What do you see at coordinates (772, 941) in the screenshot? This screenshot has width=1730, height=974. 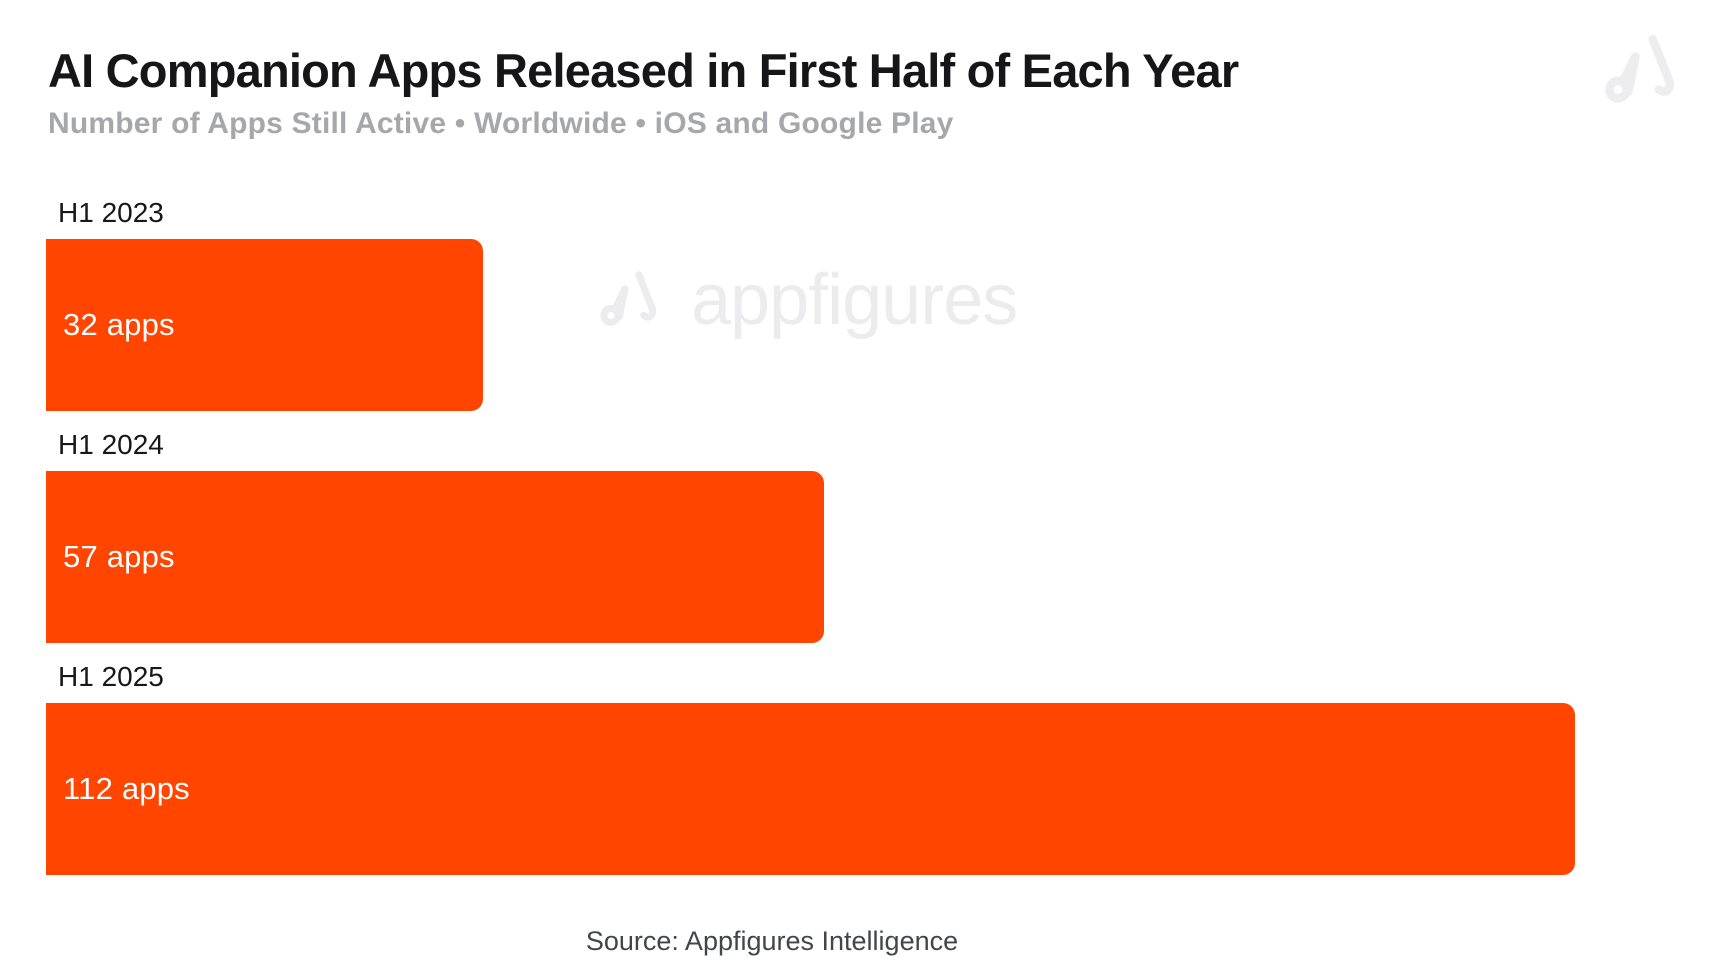 I see `source-note: Source: Appfigures Intelligence` at bounding box center [772, 941].